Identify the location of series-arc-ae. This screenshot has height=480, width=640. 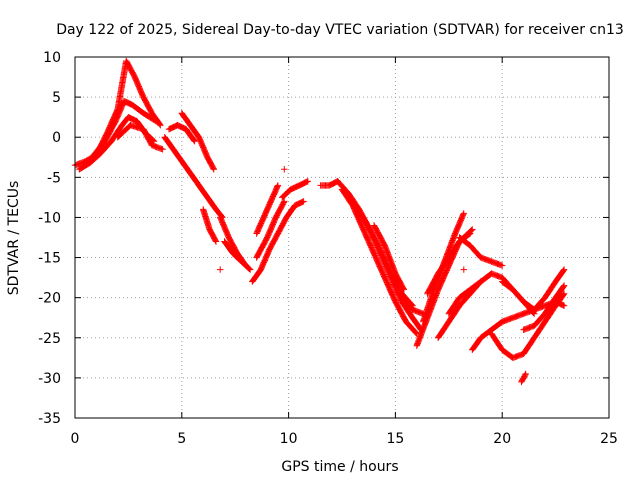
(528, 325).